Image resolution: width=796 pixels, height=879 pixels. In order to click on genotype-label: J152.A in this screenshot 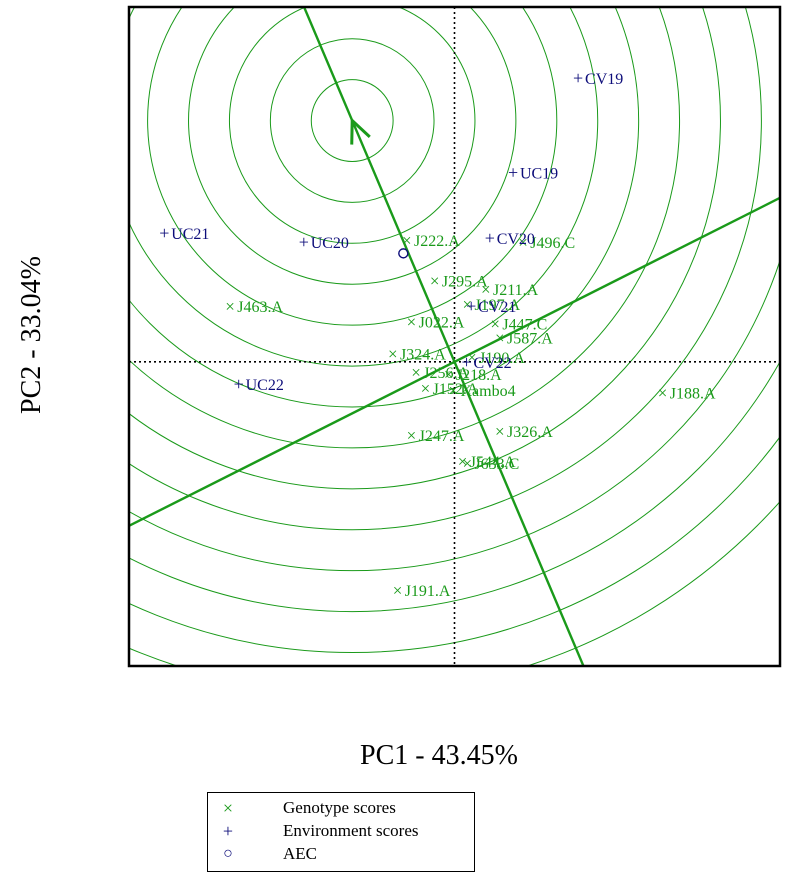, I will do `click(456, 389)`.